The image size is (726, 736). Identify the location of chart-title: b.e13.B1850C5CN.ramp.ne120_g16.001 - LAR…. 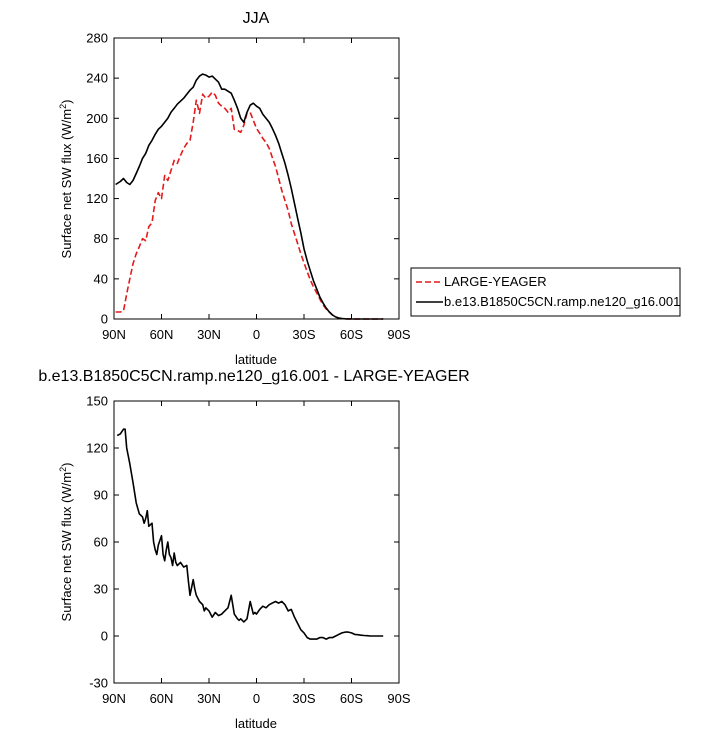
(253, 376).